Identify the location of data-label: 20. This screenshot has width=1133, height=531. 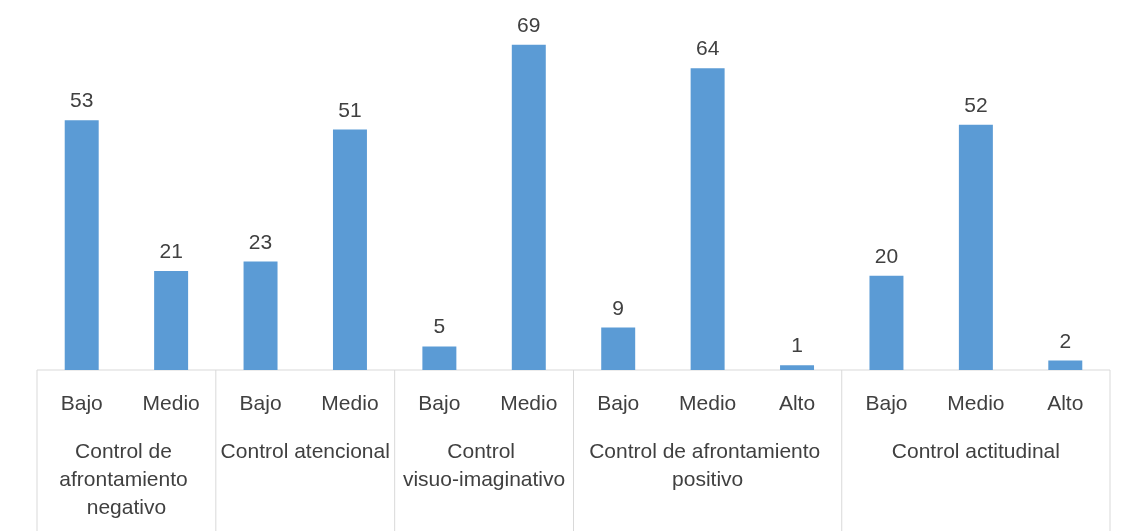
(886, 255).